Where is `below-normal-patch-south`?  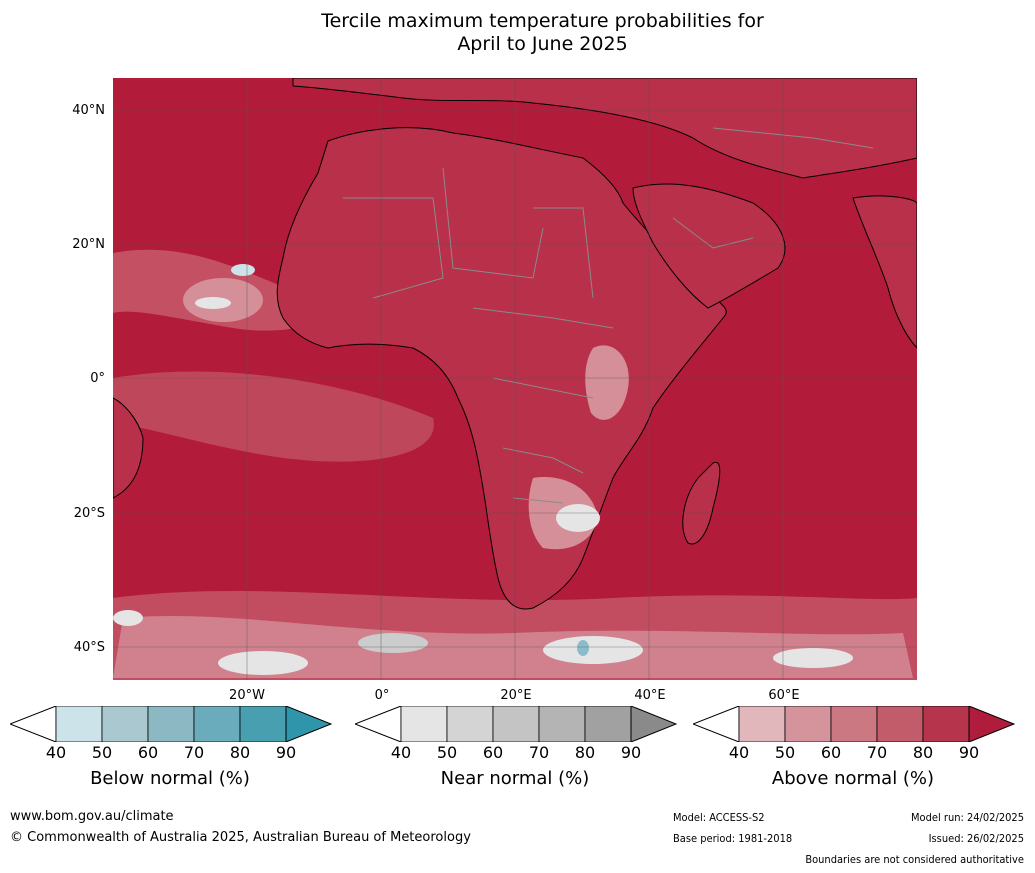
below-normal-patch-south is located at coordinates (583, 648).